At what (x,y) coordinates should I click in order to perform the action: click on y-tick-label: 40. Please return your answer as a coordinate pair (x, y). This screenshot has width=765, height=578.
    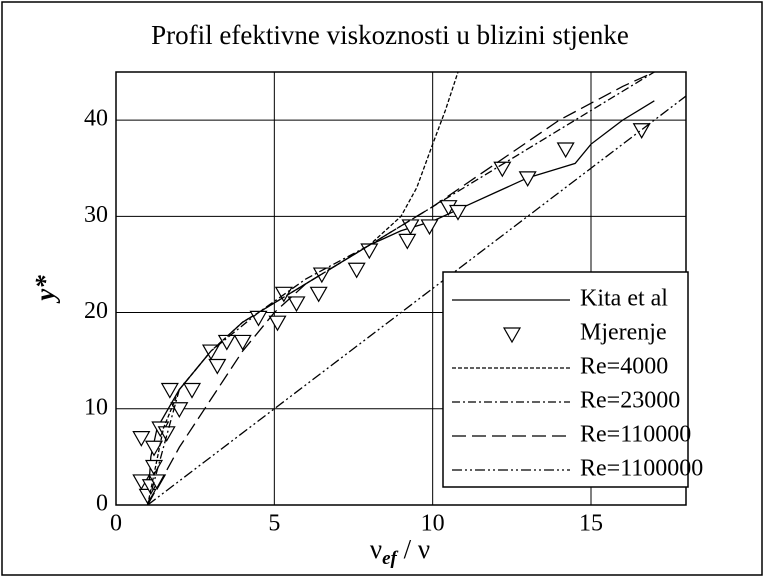
    Looking at the image, I should click on (96, 119).